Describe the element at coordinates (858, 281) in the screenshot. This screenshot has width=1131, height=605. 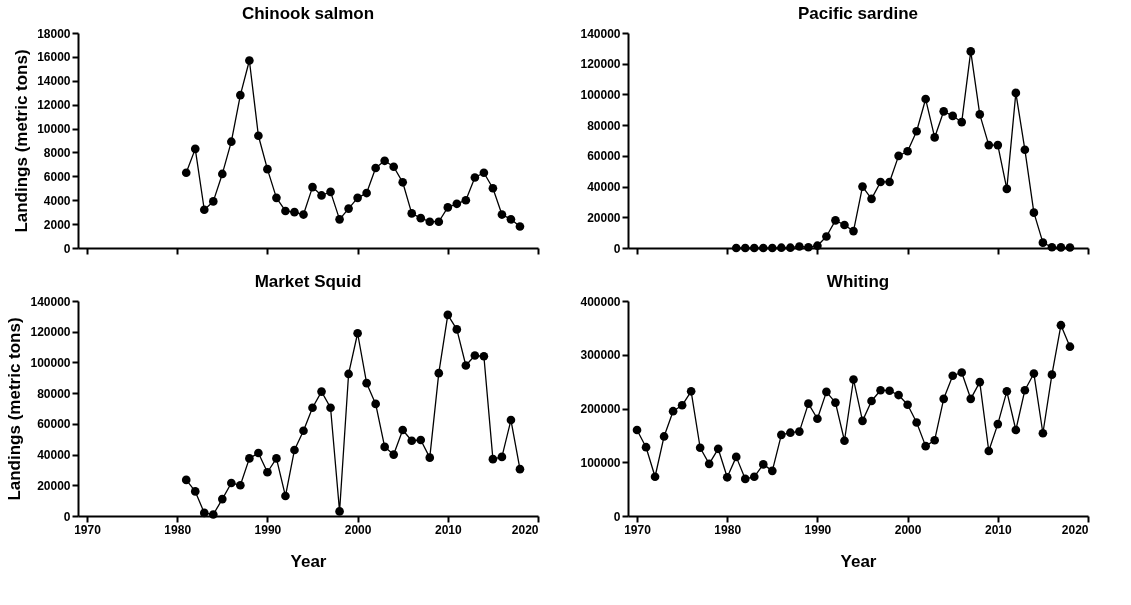
I see `chart-title: Whiting` at that location.